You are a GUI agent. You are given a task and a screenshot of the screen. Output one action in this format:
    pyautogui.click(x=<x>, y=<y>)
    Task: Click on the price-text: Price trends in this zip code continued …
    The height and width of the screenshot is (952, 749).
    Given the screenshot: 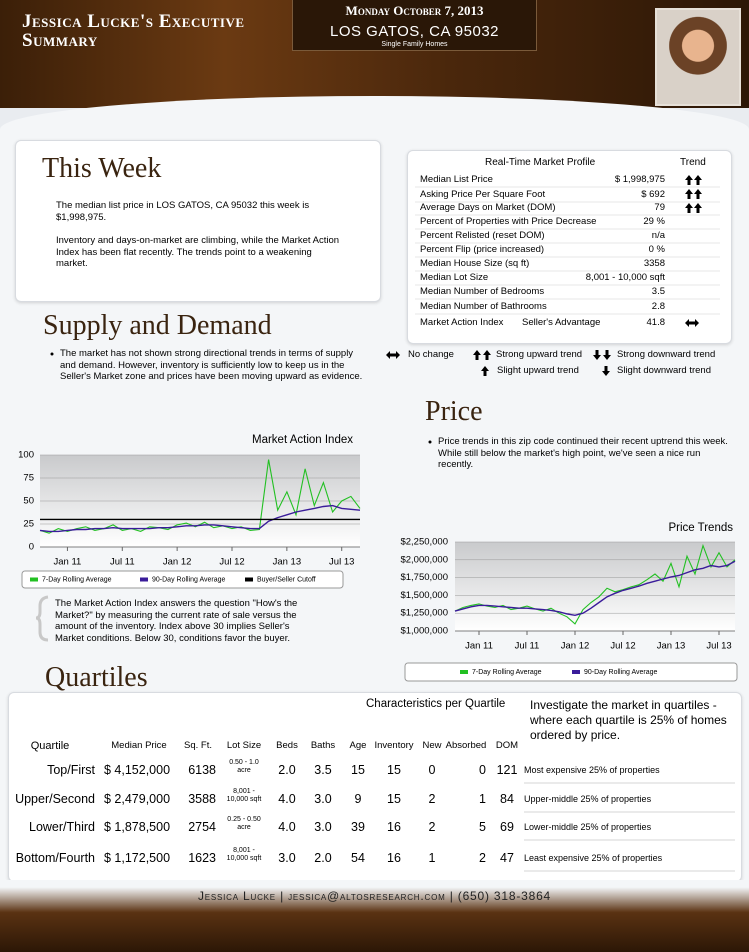 What is the action you would take?
    pyautogui.click(x=583, y=453)
    